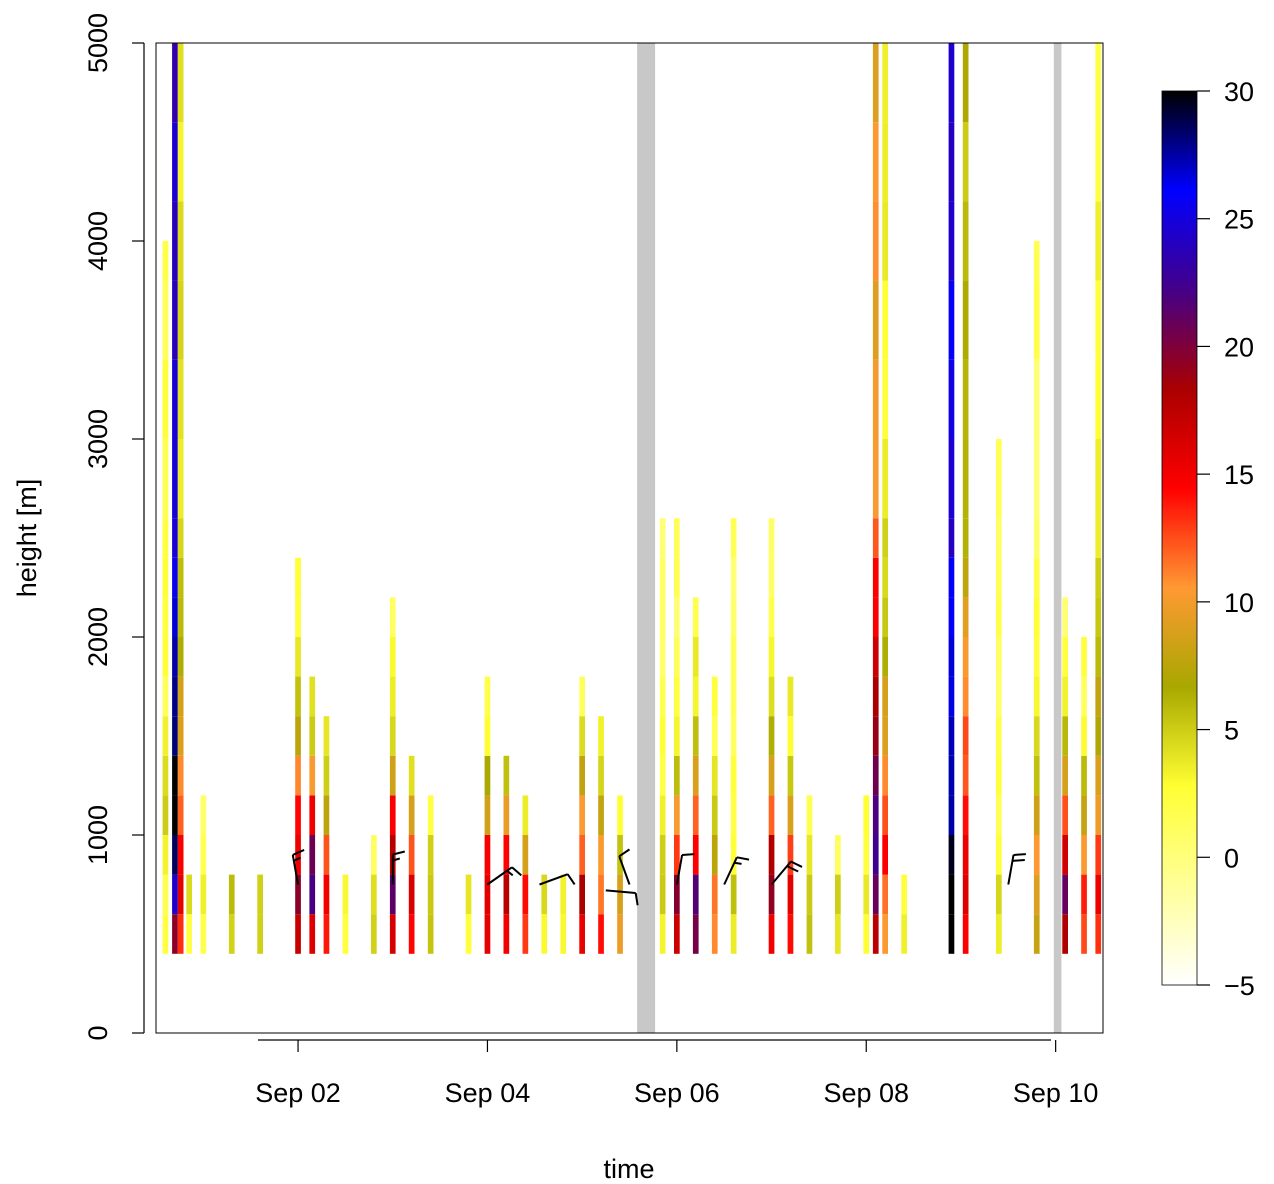 The image size is (1274, 1184). I want to click on x-axis: Sep 02 Sep 04 Sep 06 Sep 08 Sep 10, so click(676, 1073).